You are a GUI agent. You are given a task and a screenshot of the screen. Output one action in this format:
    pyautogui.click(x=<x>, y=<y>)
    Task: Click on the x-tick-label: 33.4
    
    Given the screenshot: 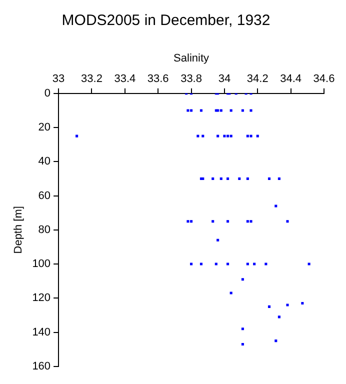 What is the action you would take?
    pyautogui.click(x=125, y=78)
    